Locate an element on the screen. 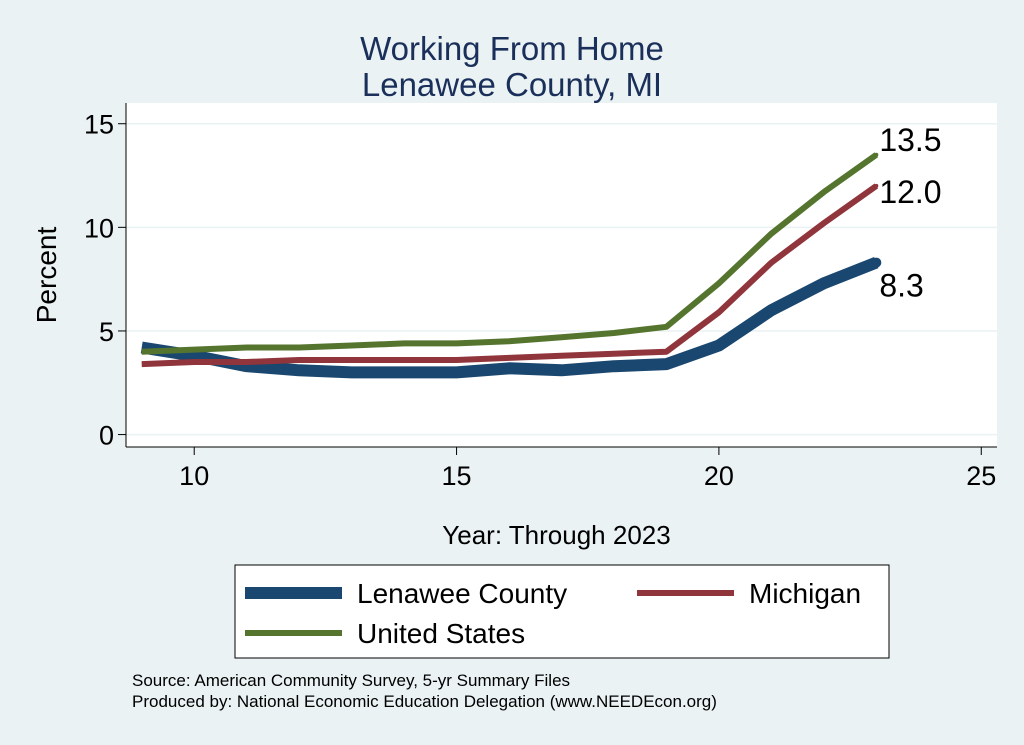  series-endpoint-michigan is located at coordinates (876, 185).